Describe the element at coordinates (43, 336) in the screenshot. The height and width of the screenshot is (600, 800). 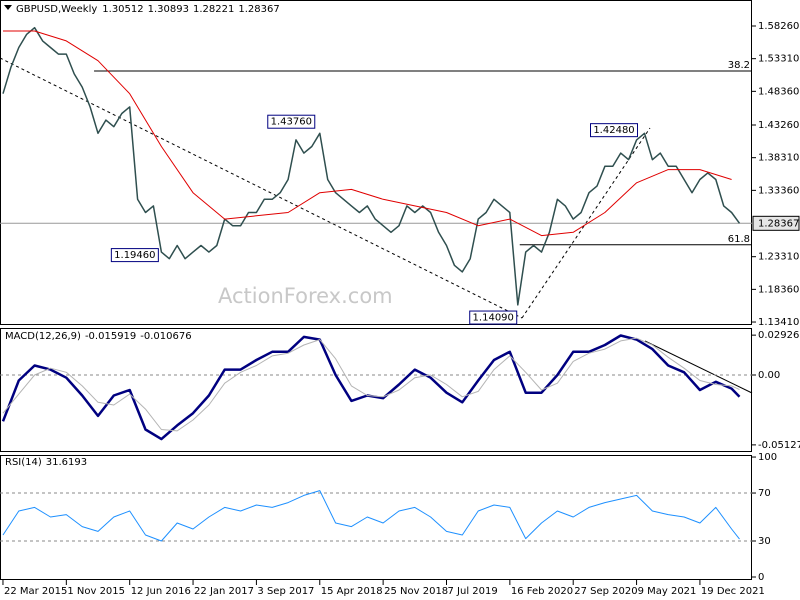
I see `macd-title: MACD(12,26,9)` at that location.